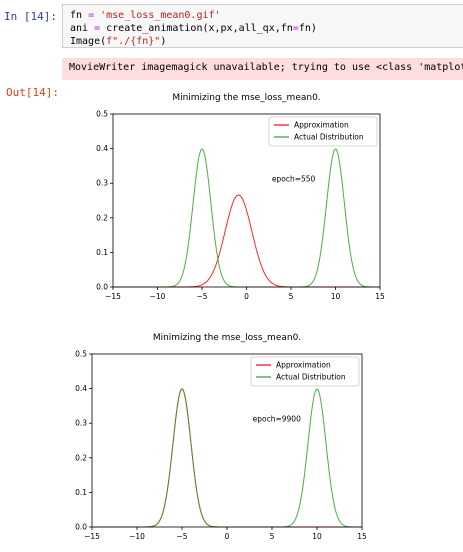 The width and height of the screenshot is (463, 552). What do you see at coordinates (133, 41) in the screenshot?
I see `code-token: f"./{fn}"` at bounding box center [133, 41].